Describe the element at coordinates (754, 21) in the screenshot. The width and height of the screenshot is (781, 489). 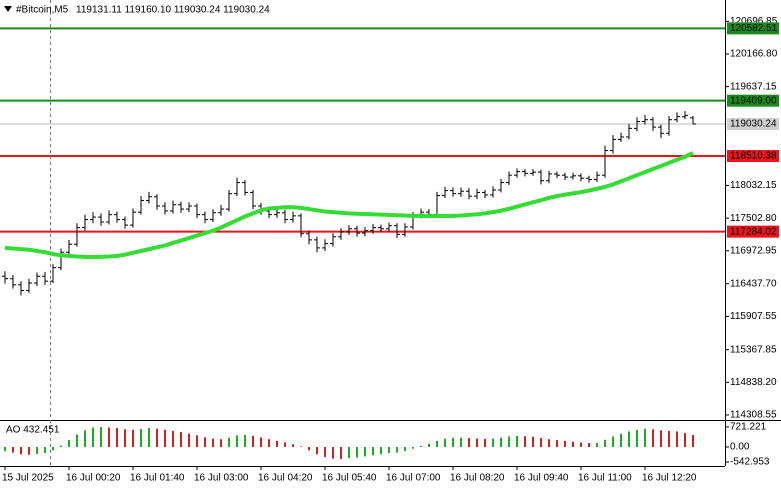
I see `y-tick-label: 120696.85` at that location.